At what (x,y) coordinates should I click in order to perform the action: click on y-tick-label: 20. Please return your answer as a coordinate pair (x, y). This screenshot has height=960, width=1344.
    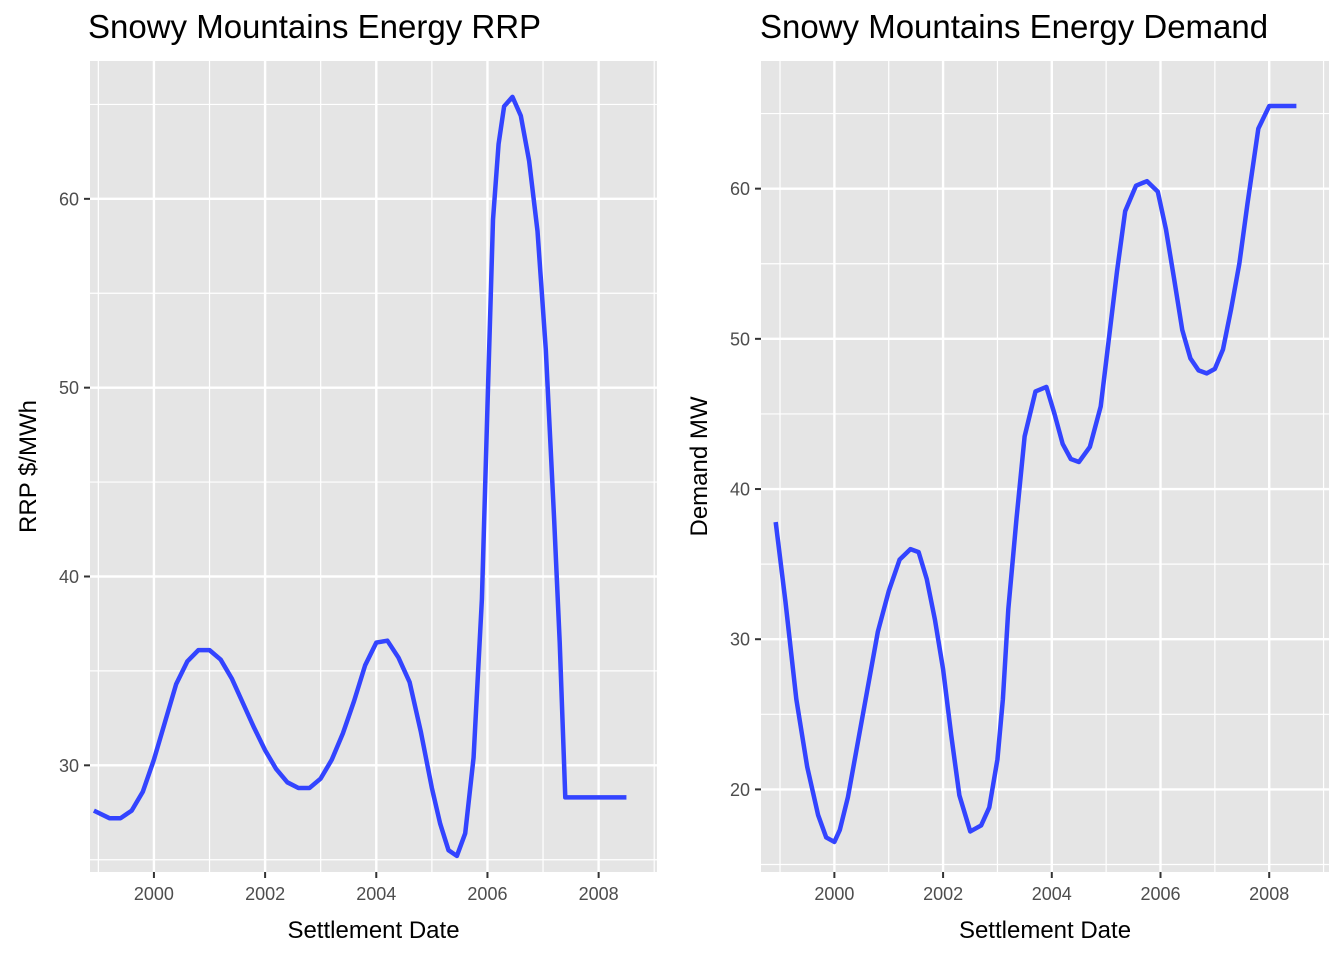
    Looking at the image, I should click on (740, 790).